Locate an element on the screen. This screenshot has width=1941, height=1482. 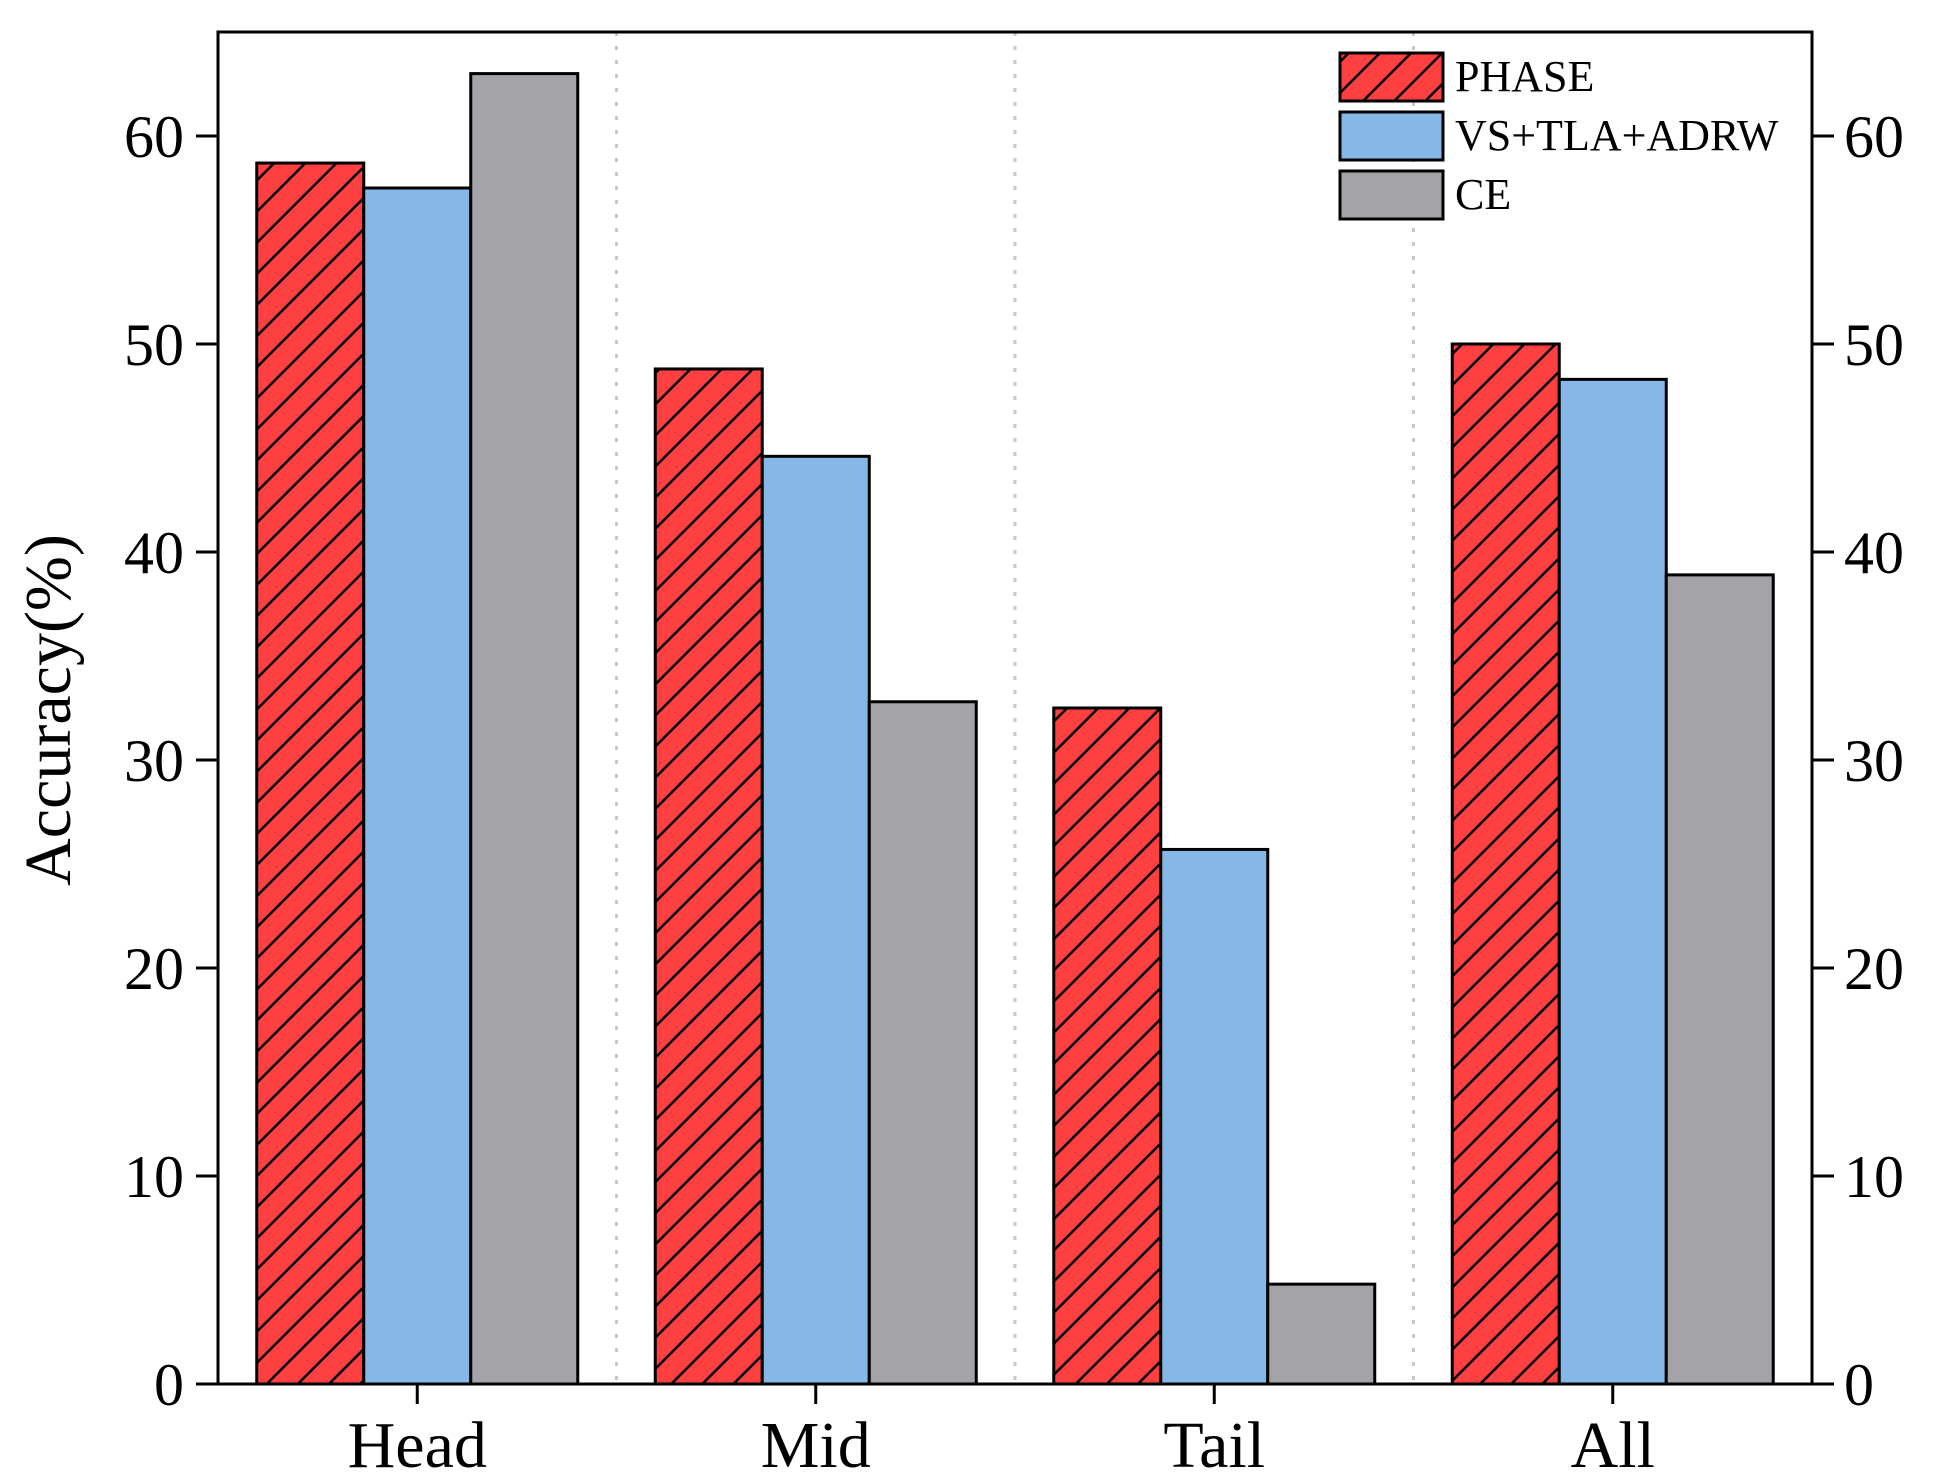
legend-label-1: VS+TLA+ADRW is located at coordinates (1617, 135).